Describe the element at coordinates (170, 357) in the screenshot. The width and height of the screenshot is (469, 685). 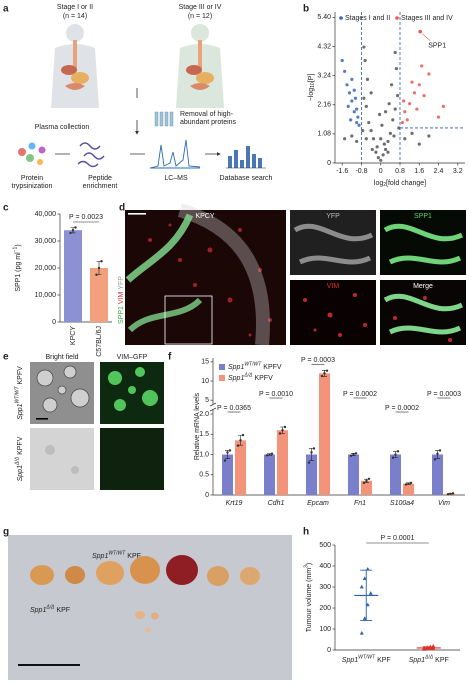
I see `panel-label: f` at that location.